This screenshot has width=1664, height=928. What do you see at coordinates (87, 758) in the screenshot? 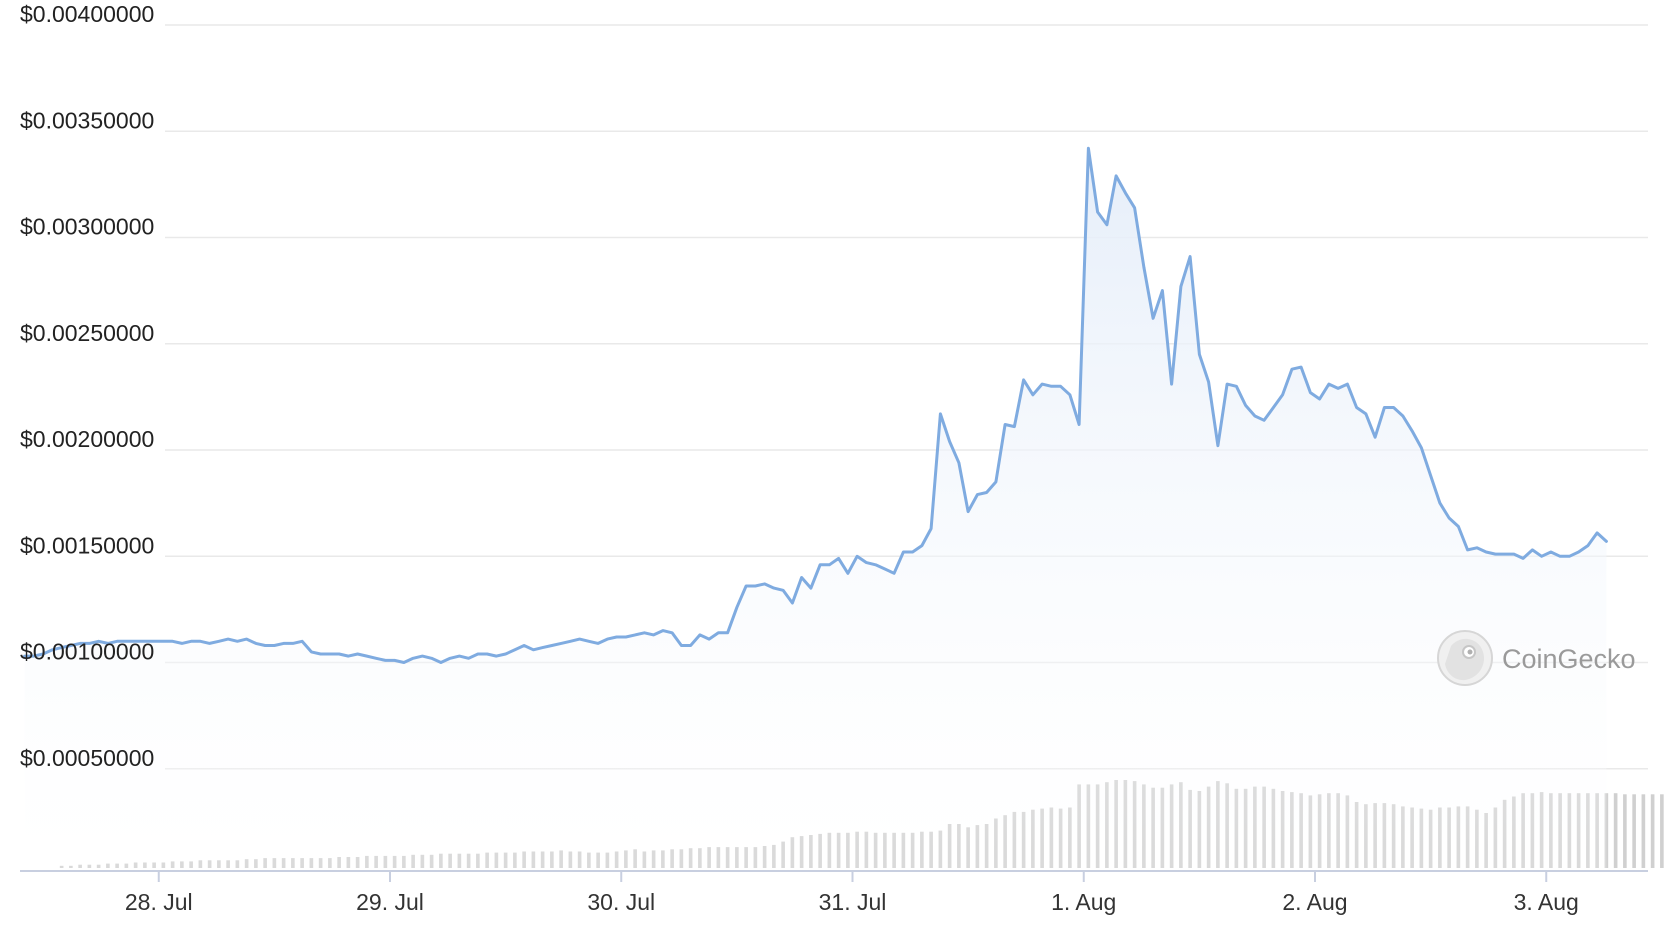
I see `y-tick-label: $0.00050000` at bounding box center [87, 758].